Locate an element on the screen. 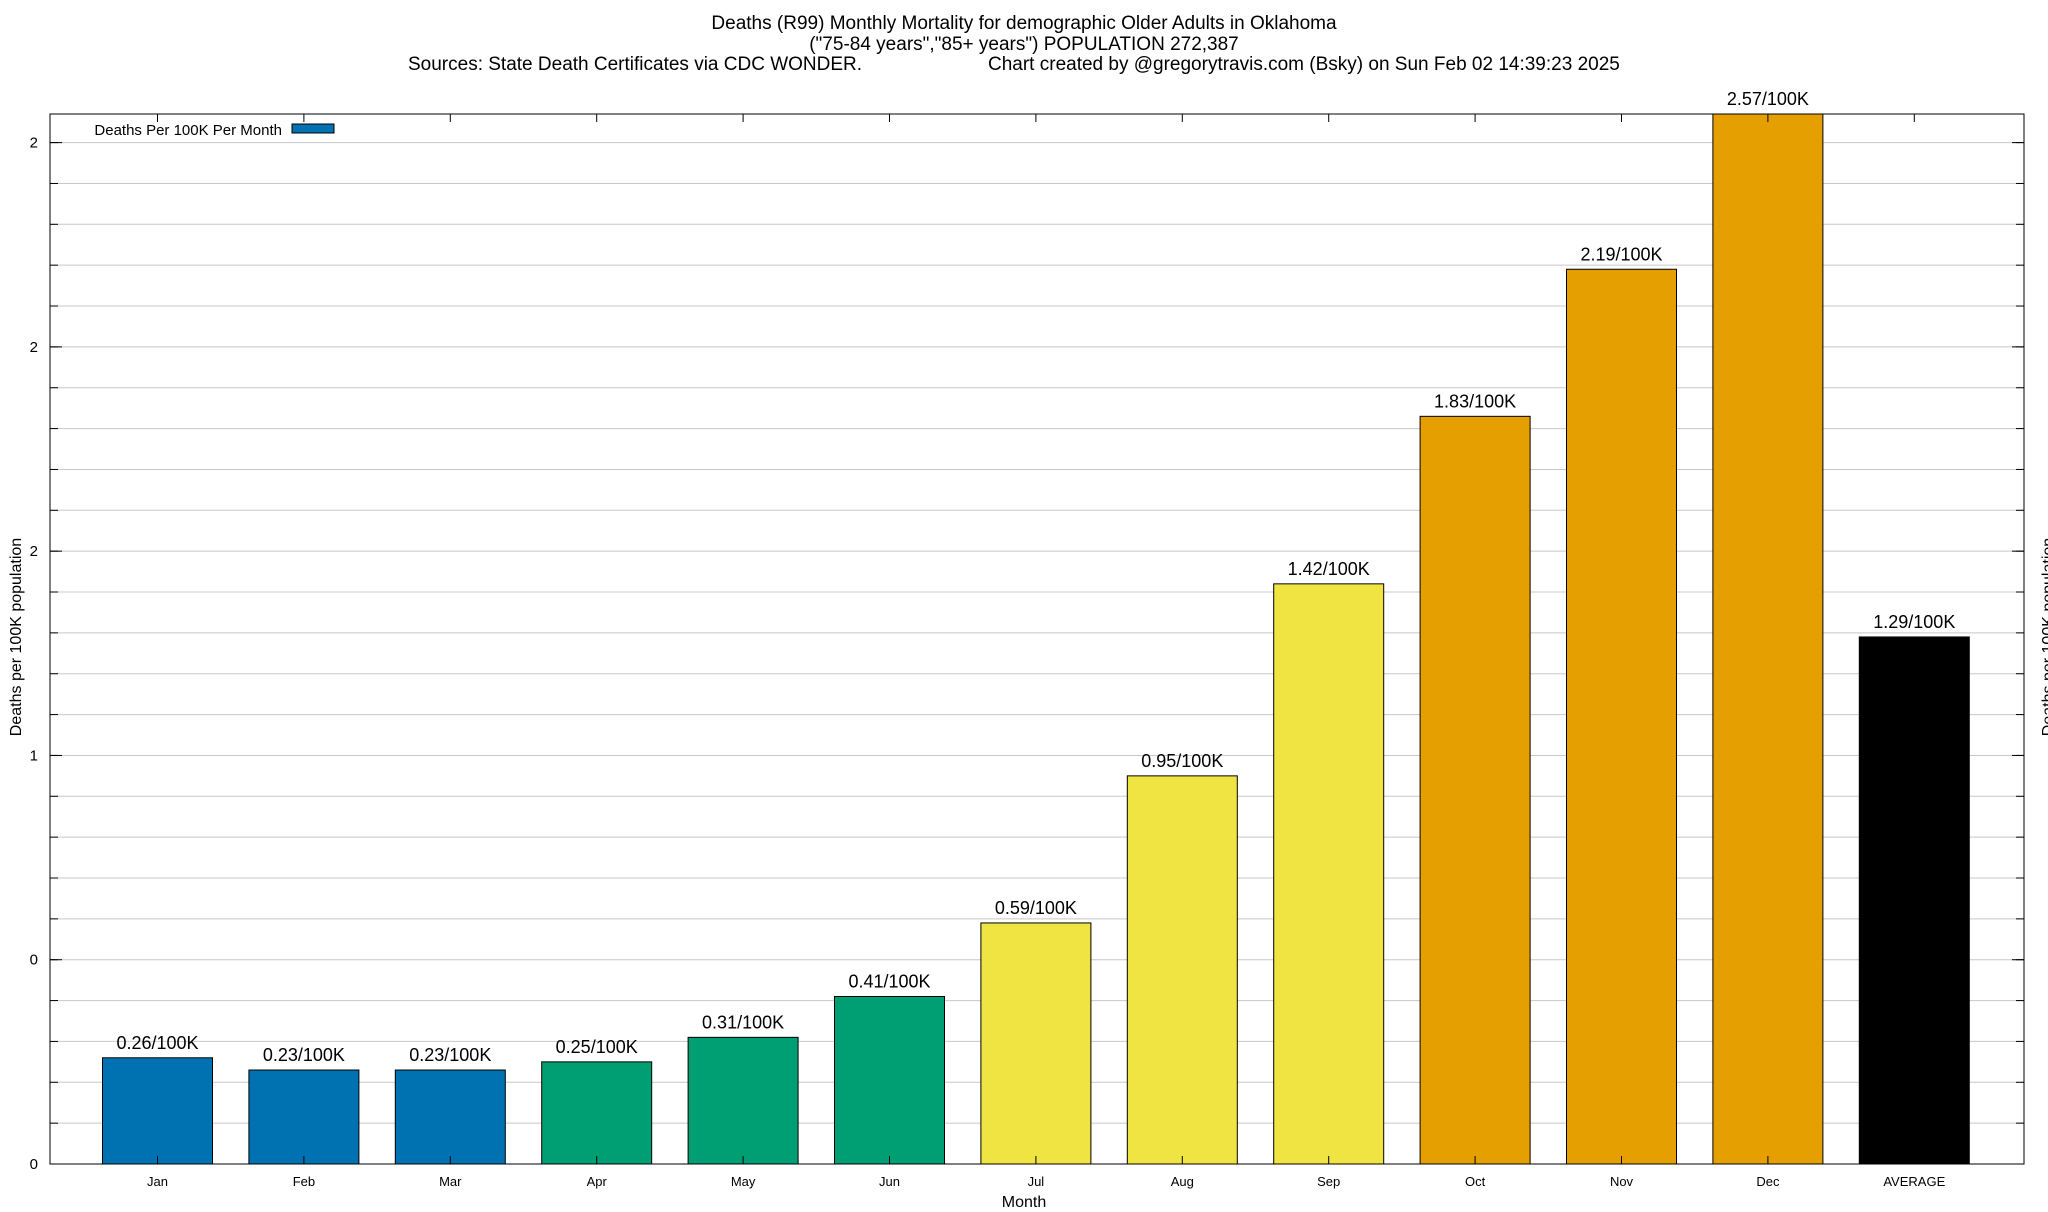 This screenshot has width=2048, height=1212. x-tick-label: Apr is located at coordinates (597, 1181).